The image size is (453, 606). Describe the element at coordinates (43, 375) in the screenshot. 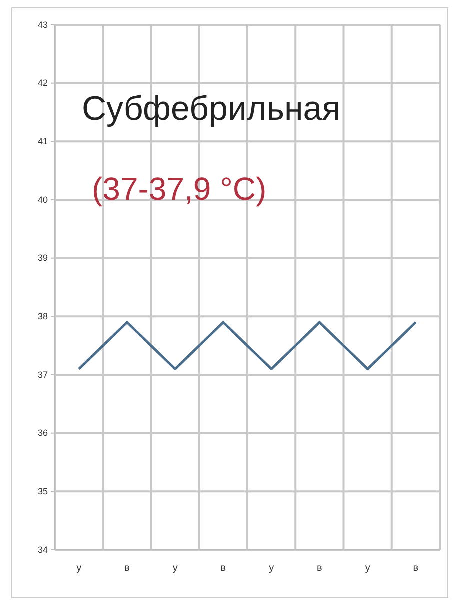

I see `y-tick-label: 37` at that location.